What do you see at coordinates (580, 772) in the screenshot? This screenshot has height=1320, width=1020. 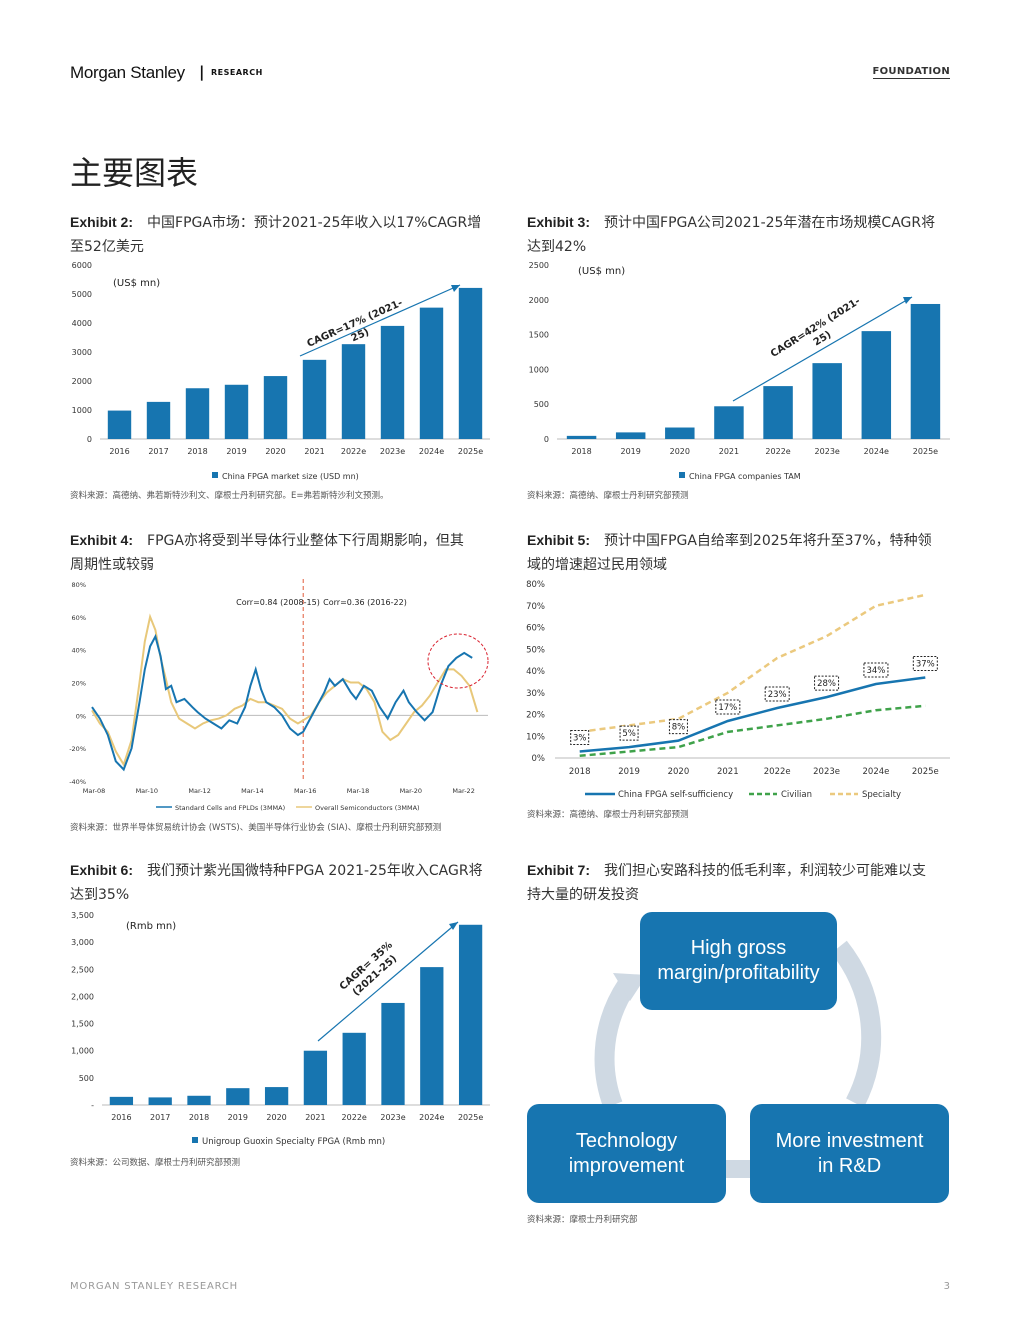 I see `exhibit-5-x-tick: 2018` at bounding box center [580, 772].